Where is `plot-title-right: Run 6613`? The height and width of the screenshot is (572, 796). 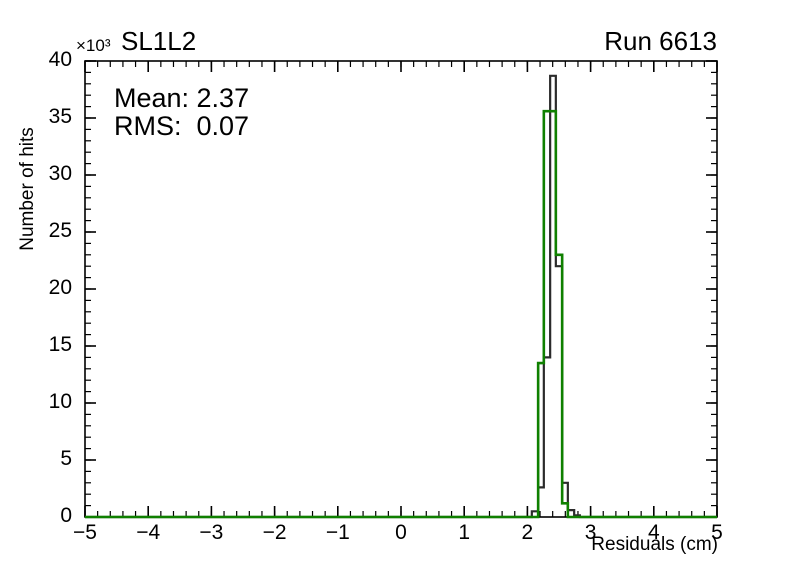
plot-title-right: Run 6613 is located at coordinates (660, 41).